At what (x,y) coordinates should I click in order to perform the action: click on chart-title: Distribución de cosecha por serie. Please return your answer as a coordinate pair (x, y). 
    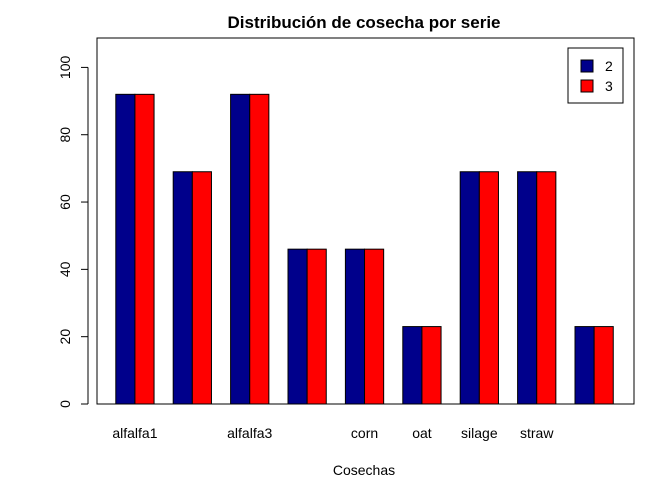
    Looking at the image, I should click on (363, 22).